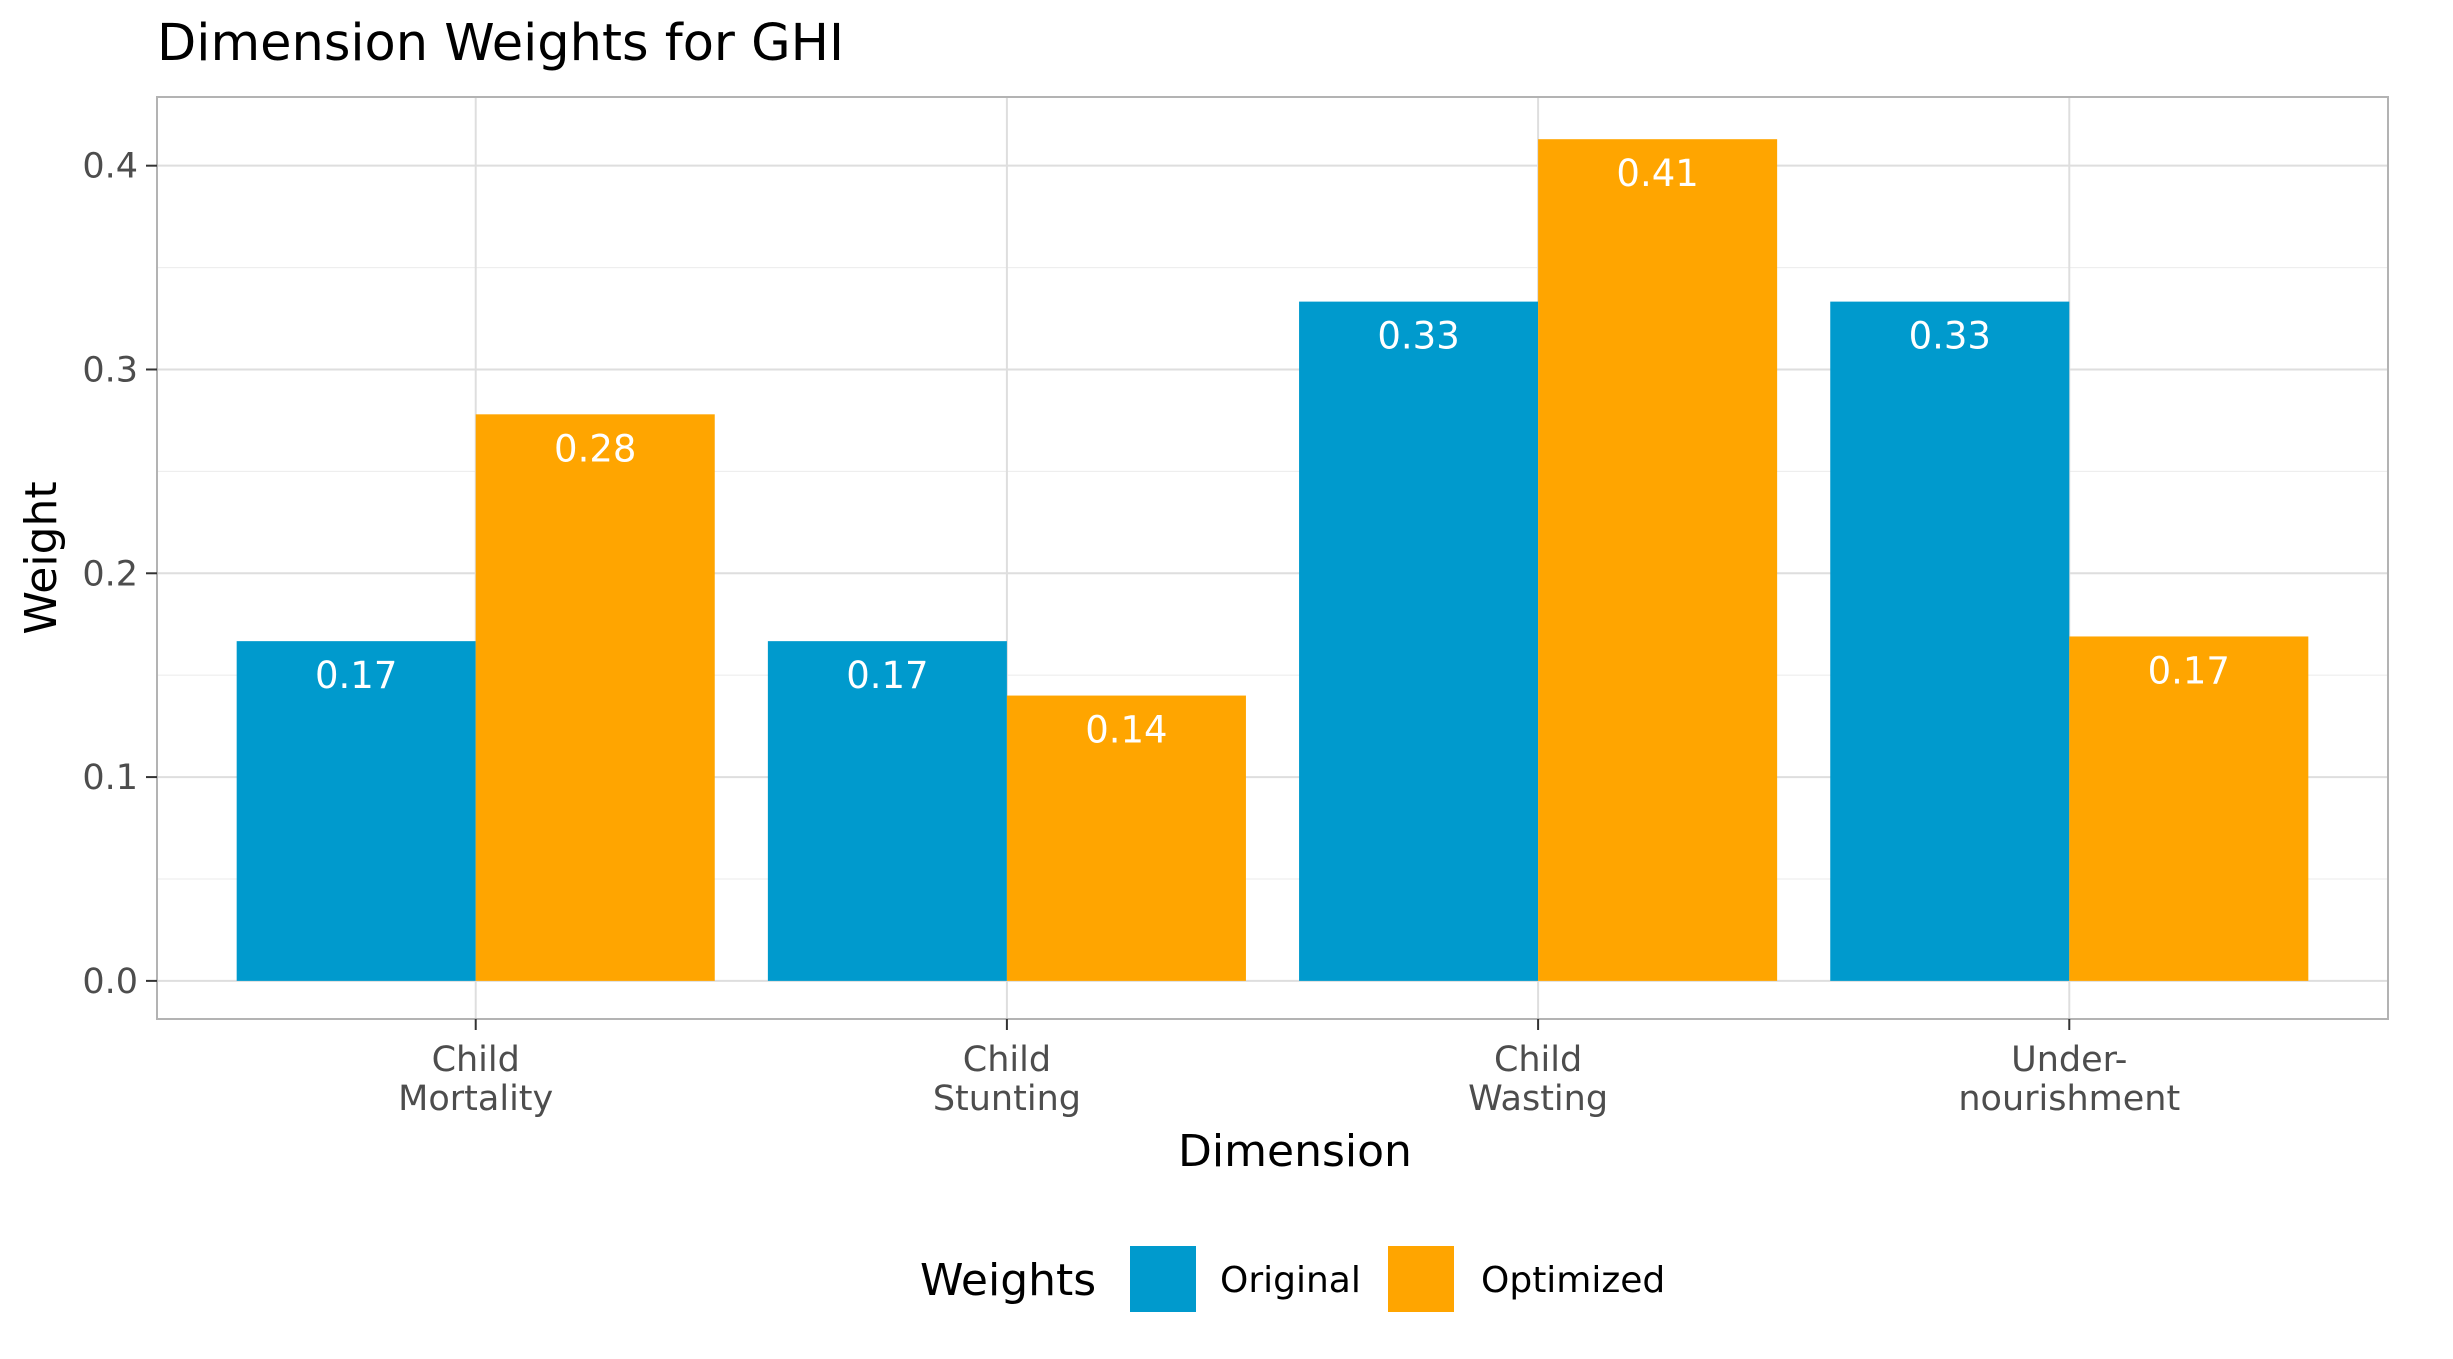 The width and height of the screenshot is (2453, 1359). What do you see at coordinates (1126, 730) in the screenshot?
I see `bar-label-optimized: 0.14` at bounding box center [1126, 730].